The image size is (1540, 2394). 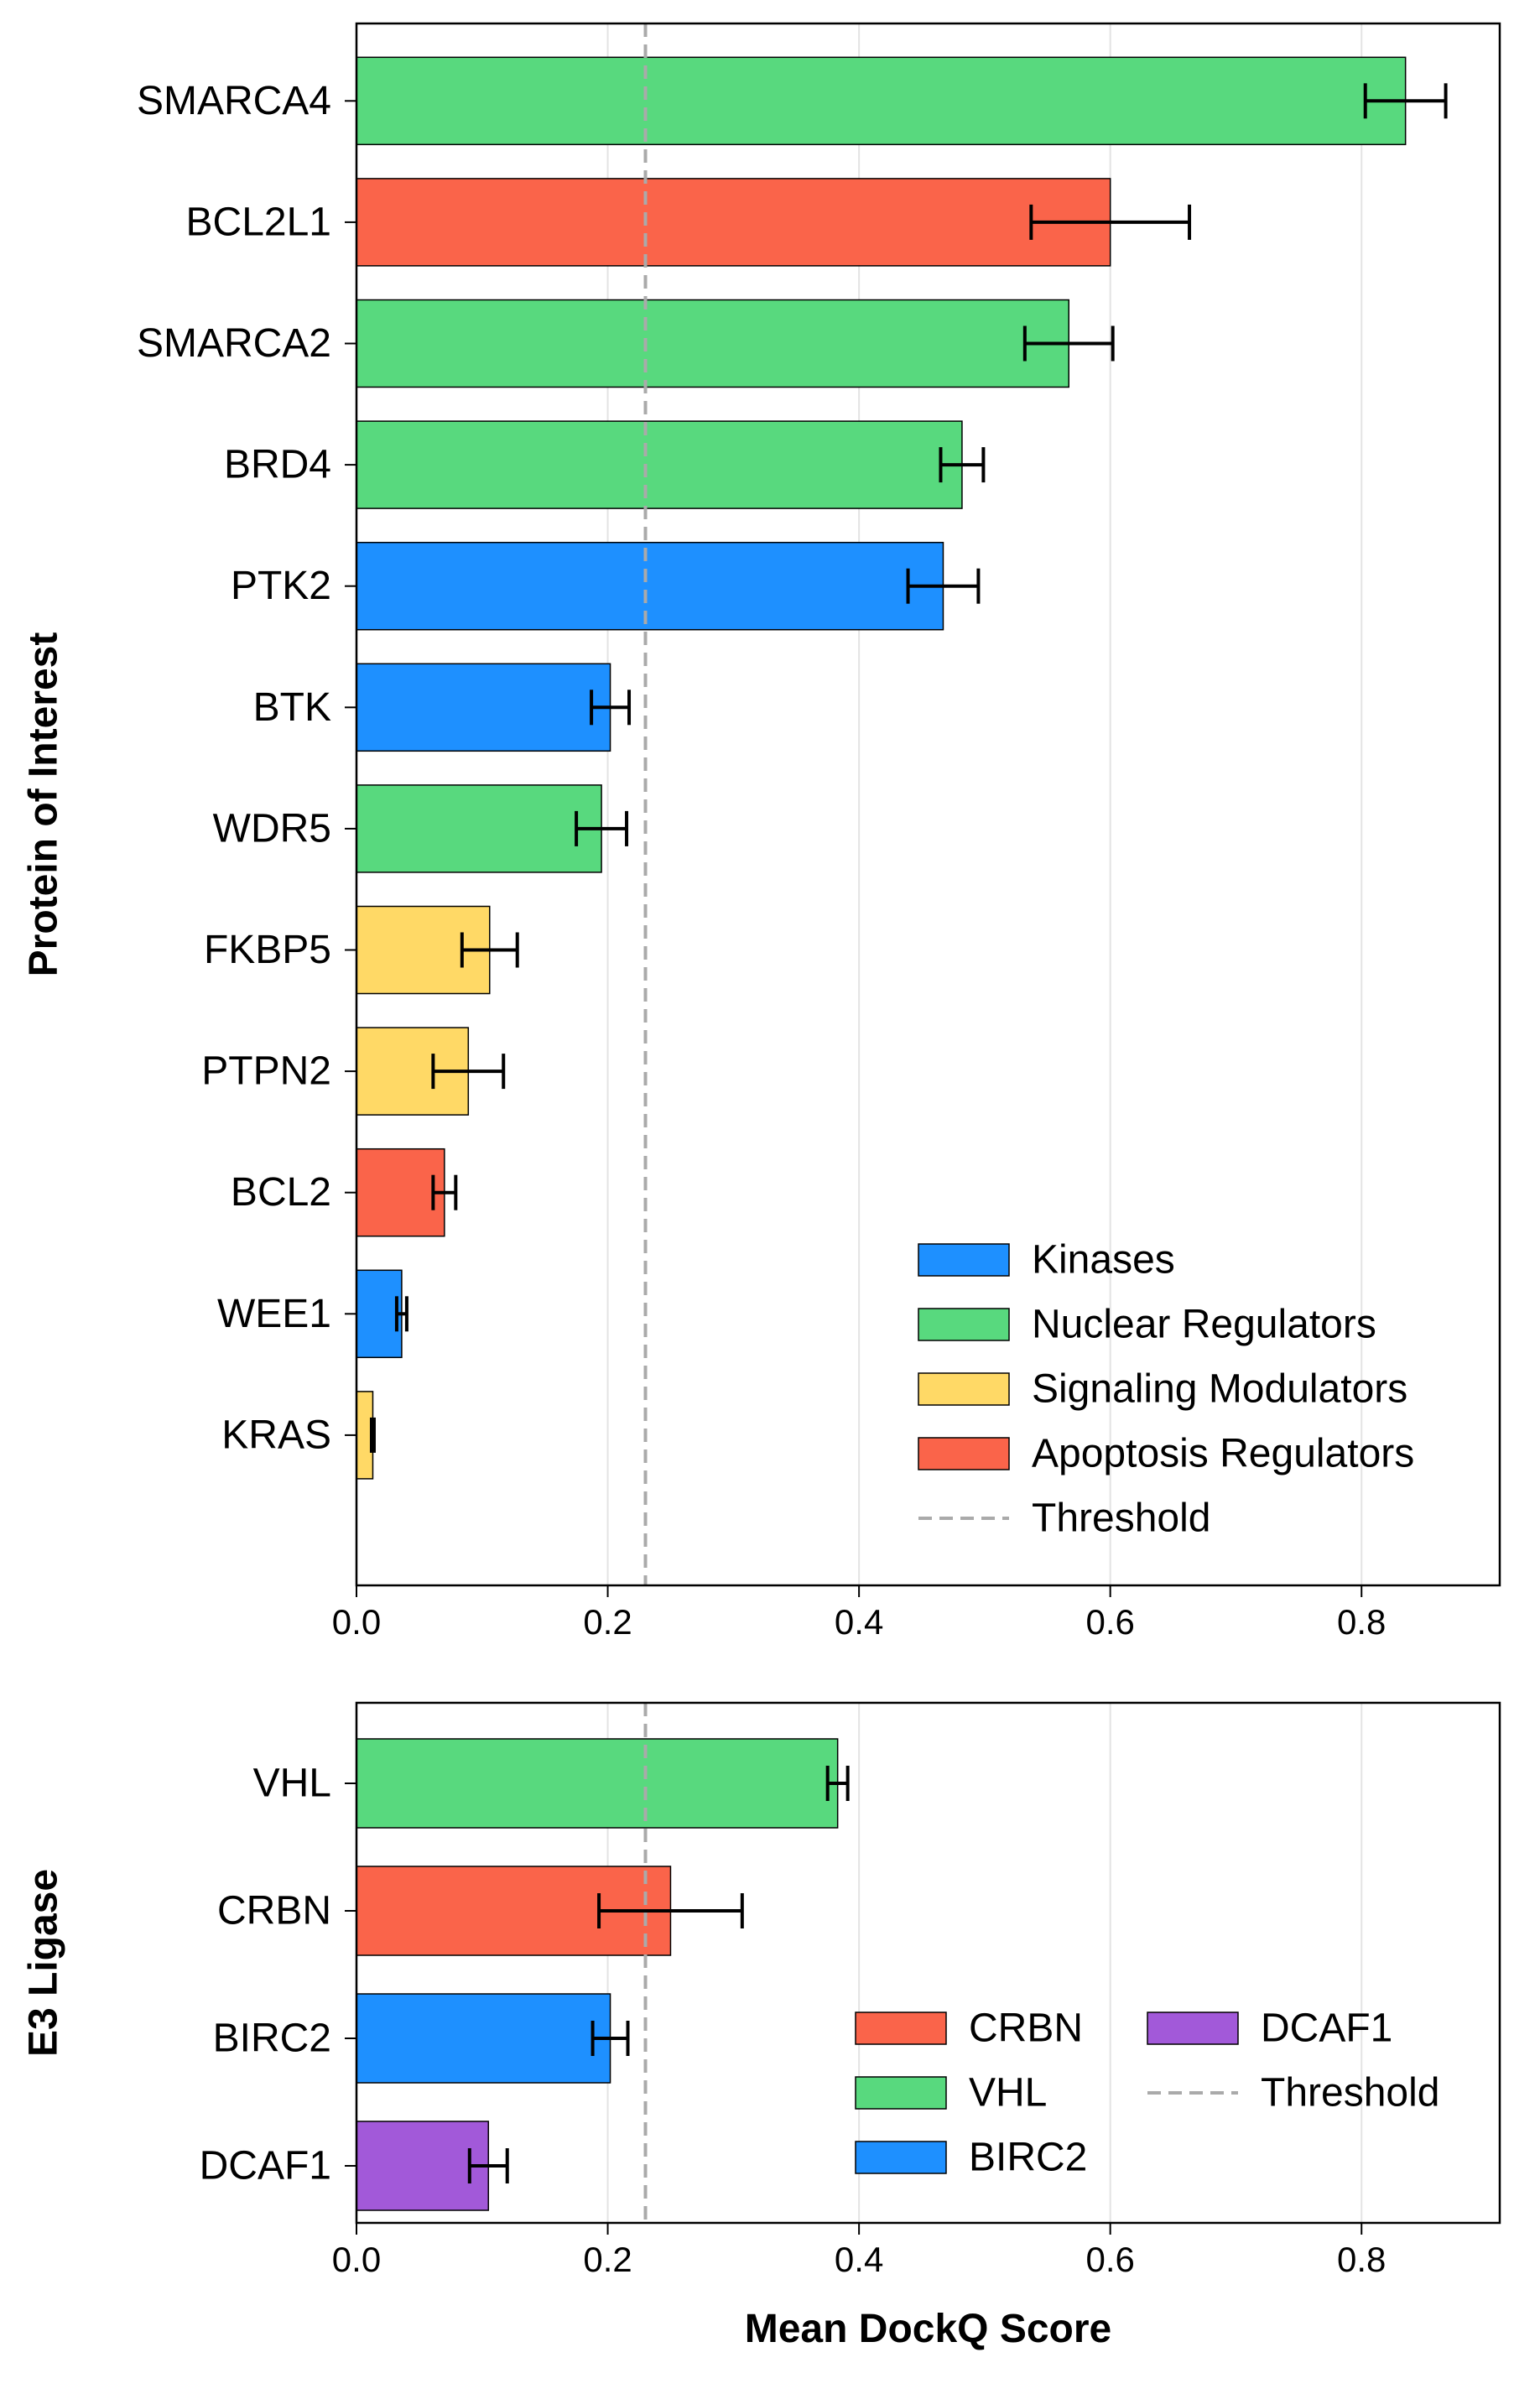 I want to click on y-axis-title: E3 Ligase, so click(x=44, y=1963).